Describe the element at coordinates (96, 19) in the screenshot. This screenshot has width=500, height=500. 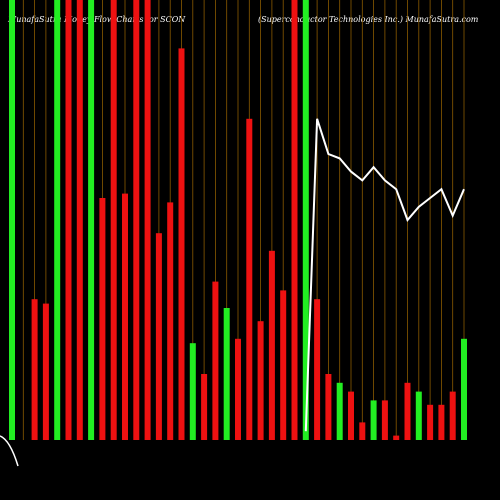
I see `chart-title: MunafaSutra Money Flow Charts for SCON` at that location.